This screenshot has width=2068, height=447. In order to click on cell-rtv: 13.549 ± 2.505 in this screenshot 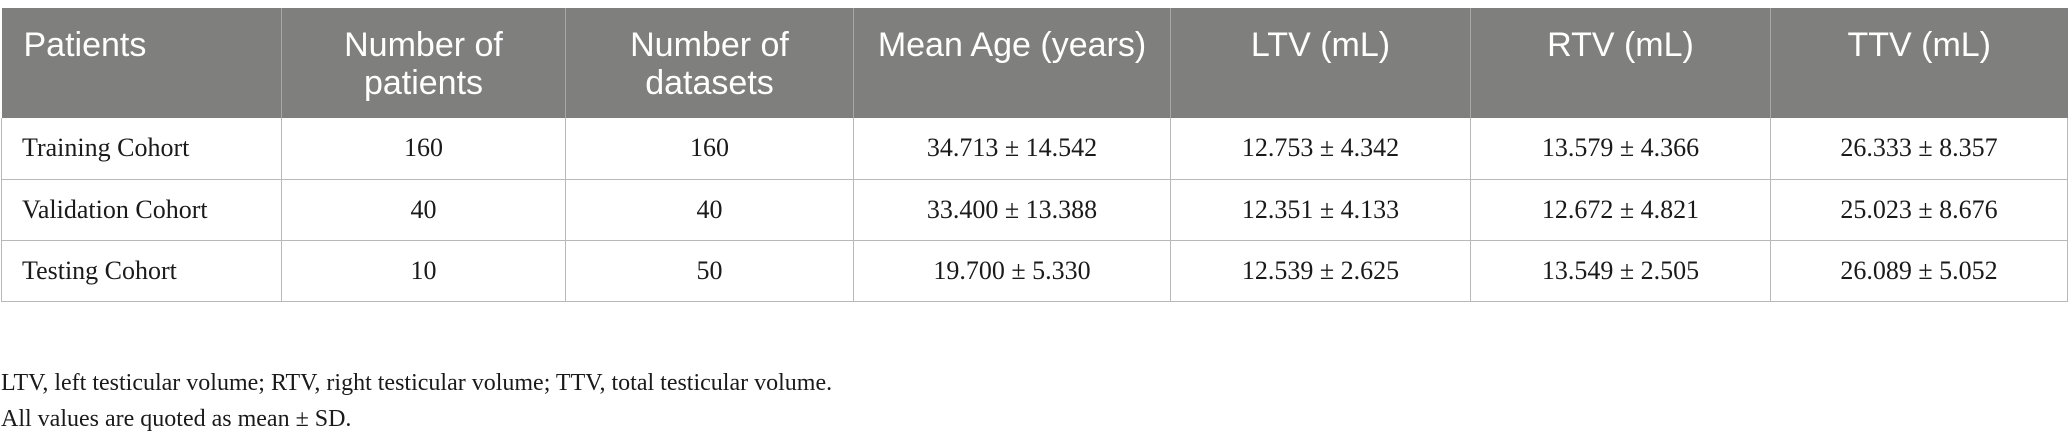, I will do `click(1620, 271)`.